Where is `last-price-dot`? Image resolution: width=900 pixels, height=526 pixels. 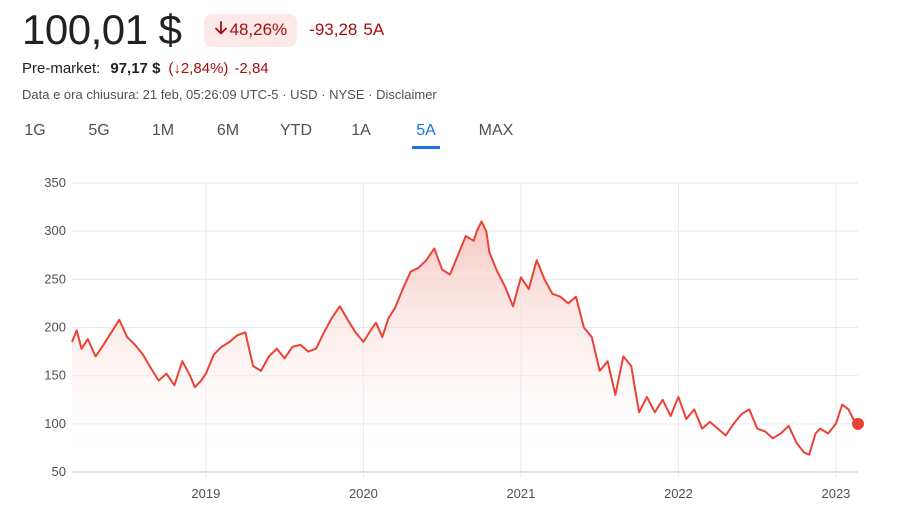 last-price-dot is located at coordinates (858, 423).